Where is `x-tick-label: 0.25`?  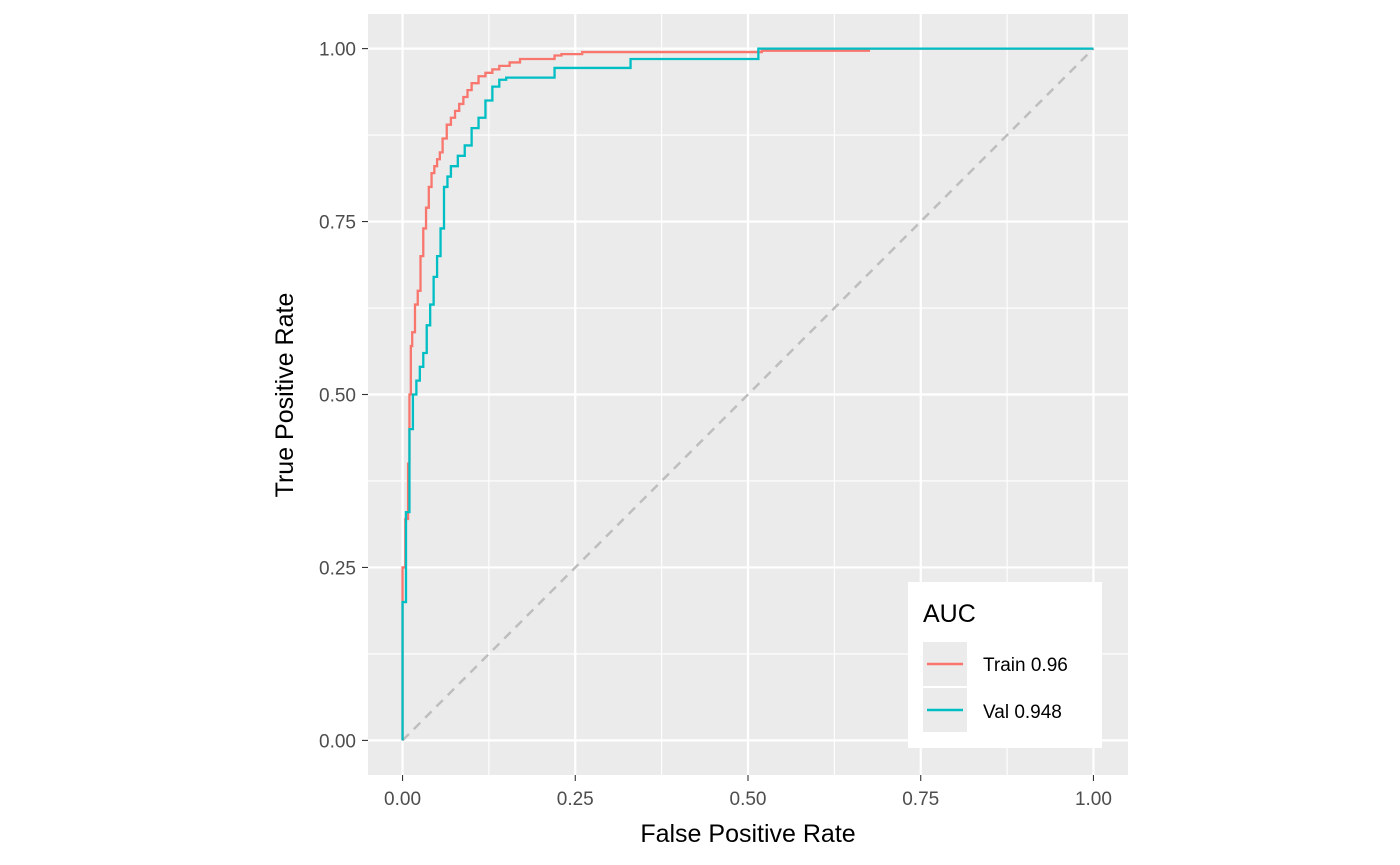
x-tick-label: 0.25 is located at coordinates (575, 799).